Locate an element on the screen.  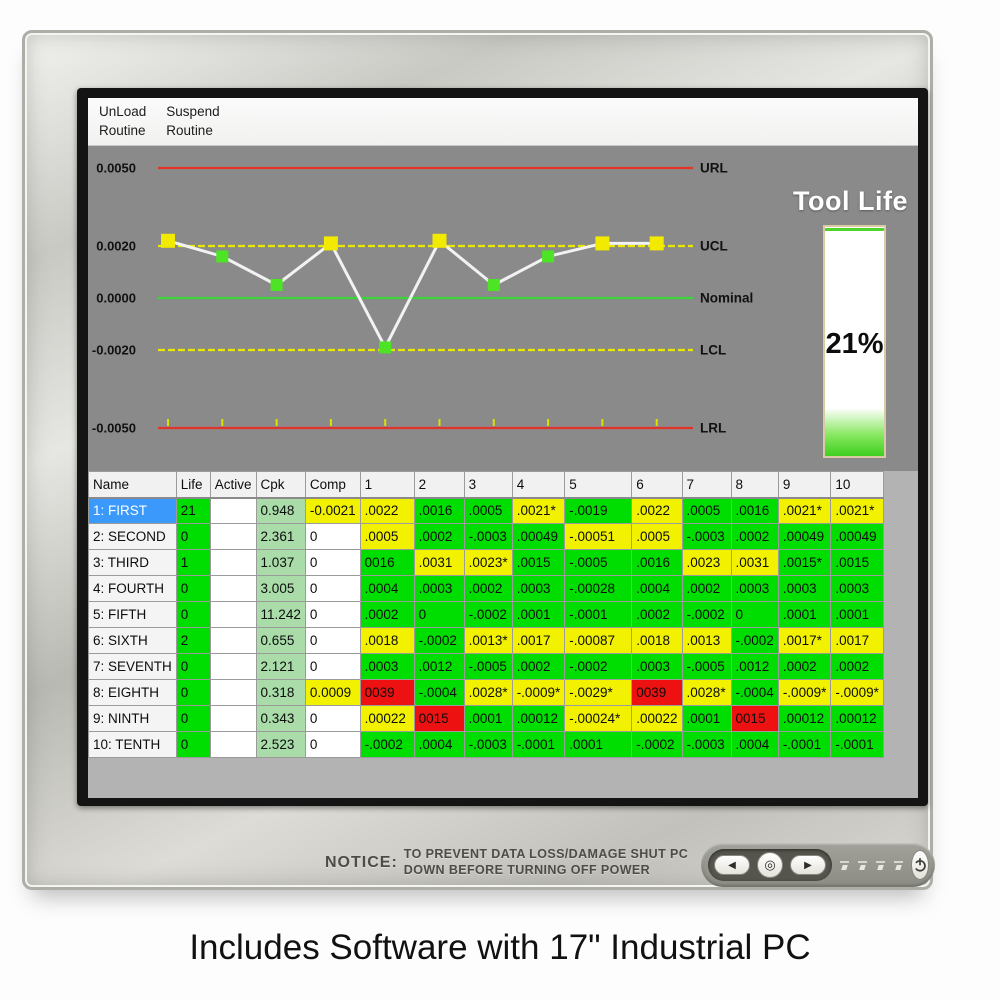
cell-measurement: 0 is located at coordinates (439, 614).